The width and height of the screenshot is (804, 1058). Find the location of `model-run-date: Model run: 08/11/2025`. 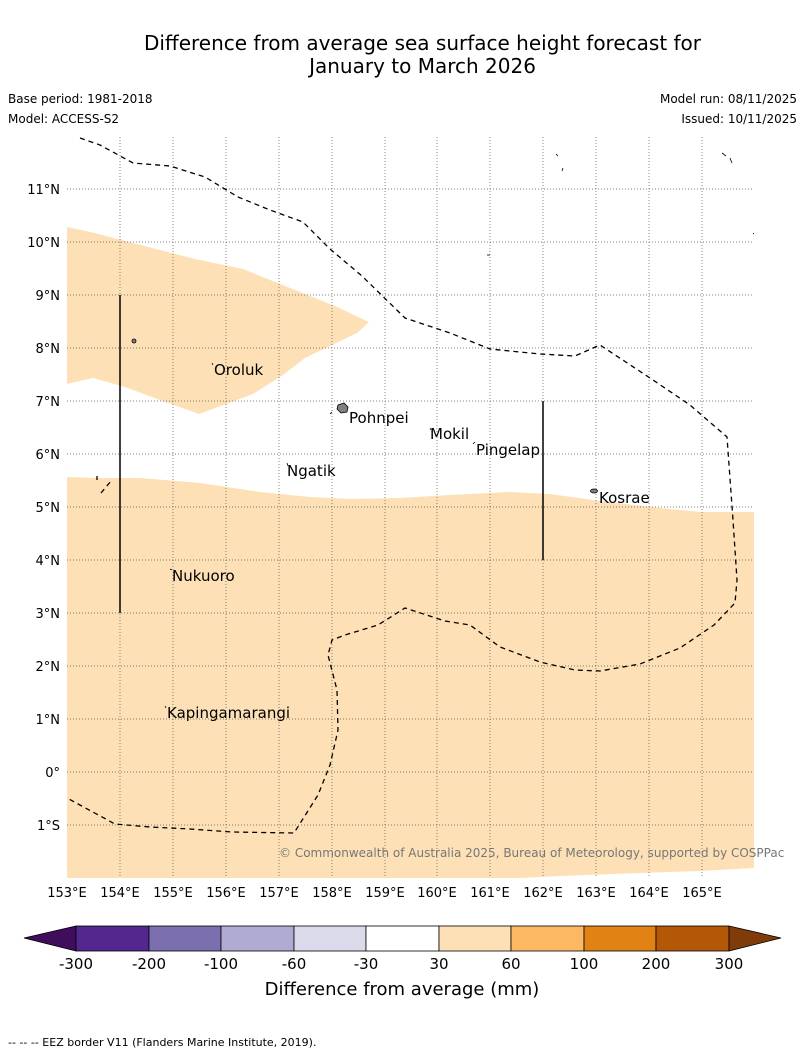

model-run-date: Model run: 08/11/2025 is located at coordinates (728, 99).